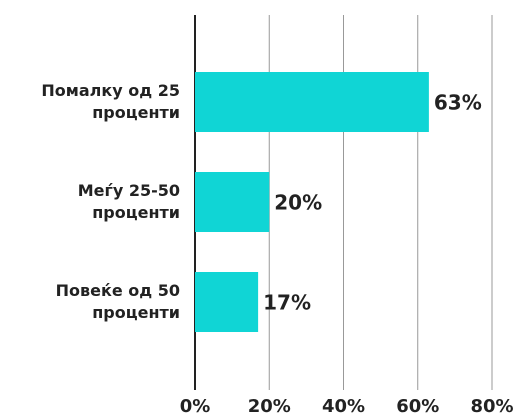  What do you see at coordinates (128, 201) in the screenshot?
I see `category-label: Меѓу 25-50 проценти` at bounding box center [128, 201].